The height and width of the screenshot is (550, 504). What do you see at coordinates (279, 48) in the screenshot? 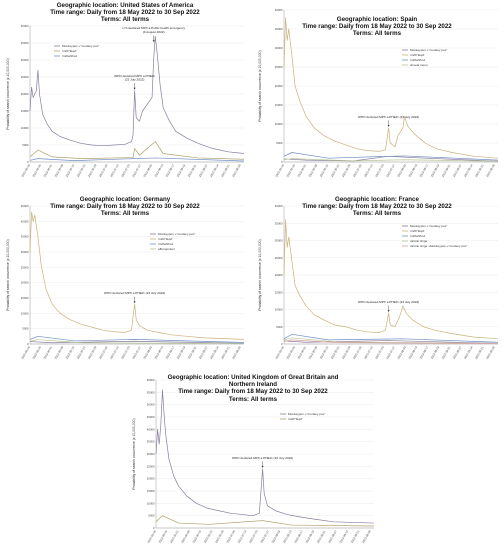
I see `y-tick-label: 30000` at bounding box center [279, 48].